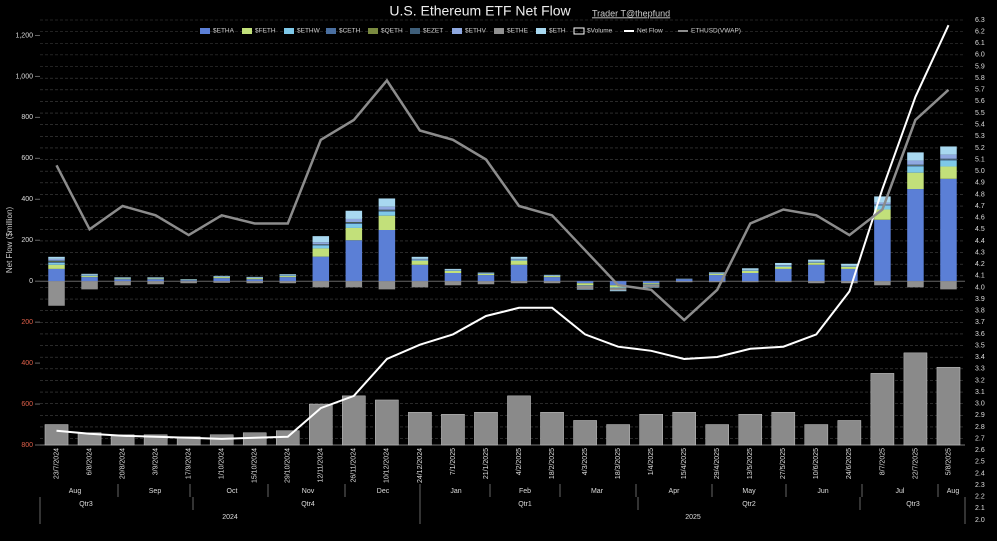  I want to click on legend-label: $ETHW, so click(309, 31).